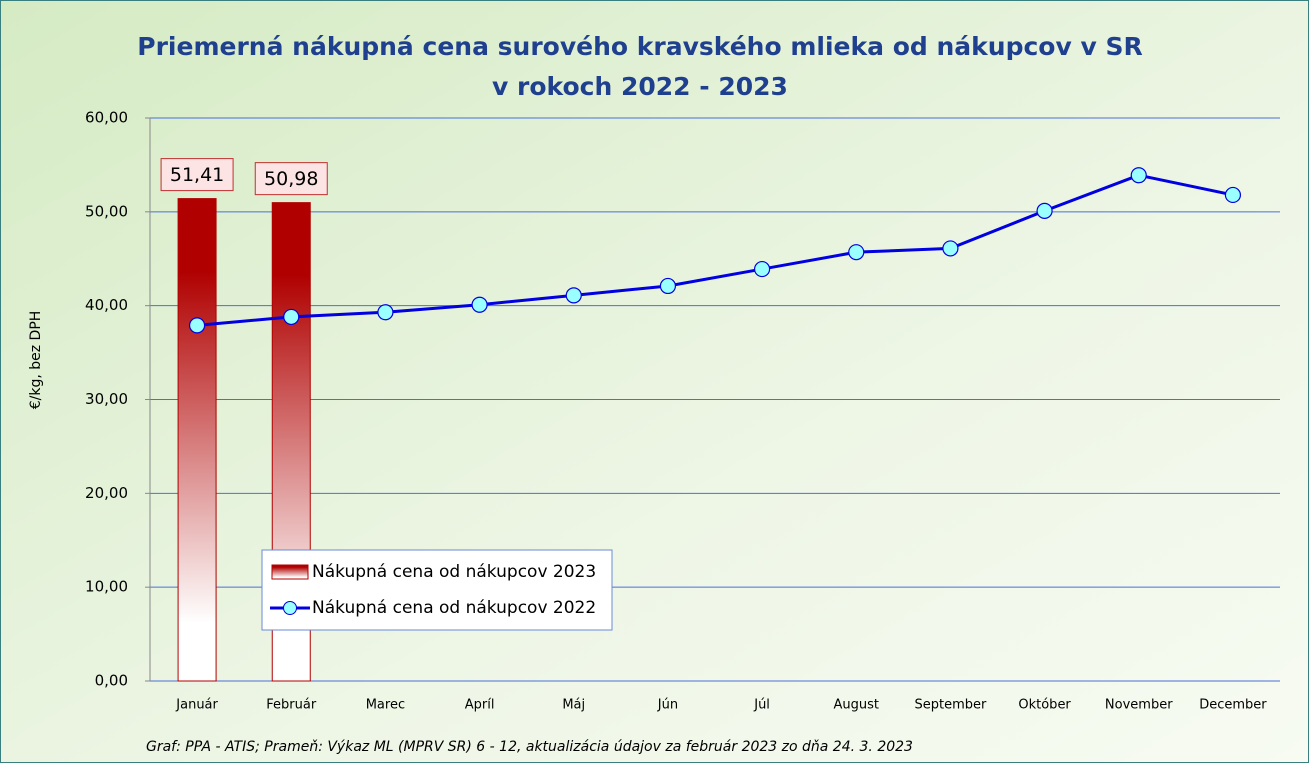 The height and width of the screenshot is (763, 1309). Describe the element at coordinates (1233, 705) in the screenshot. I see `x-tick-label: December` at that location.